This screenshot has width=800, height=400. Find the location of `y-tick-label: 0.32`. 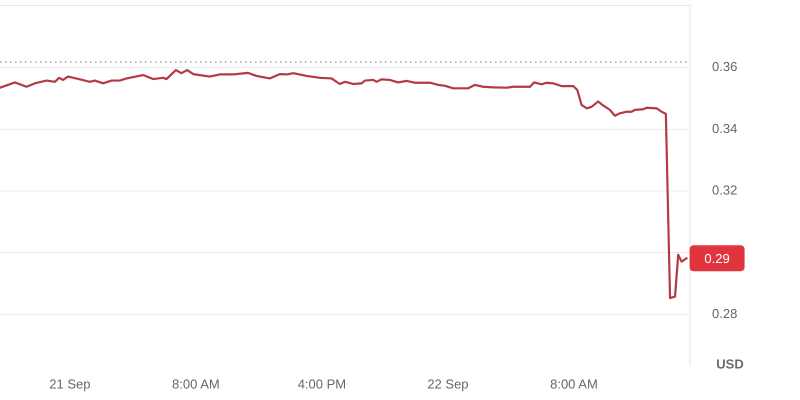

y-tick-label: 0.32 is located at coordinates (725, 190).